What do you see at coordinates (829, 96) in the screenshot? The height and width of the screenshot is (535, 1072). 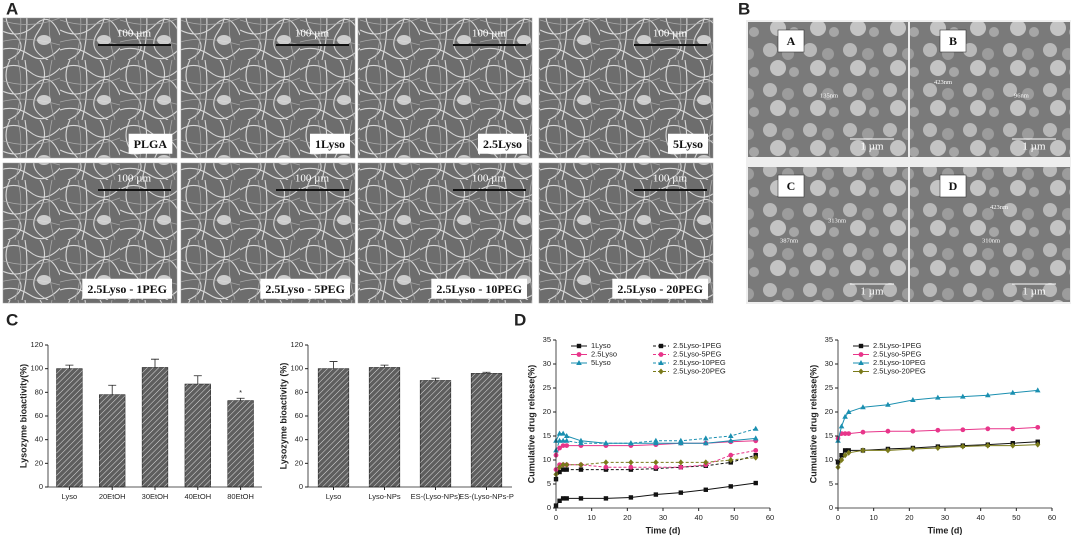 I see `size-label: 135nm` at bounding box center [829, 96].